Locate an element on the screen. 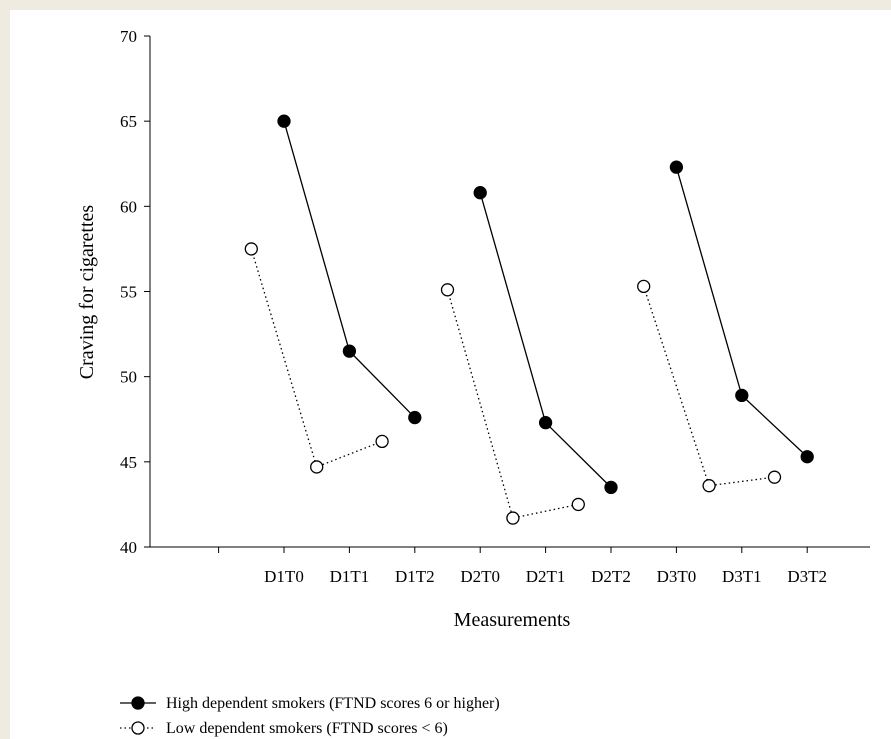  legend-open-marker is located at coordinates (138, 728).